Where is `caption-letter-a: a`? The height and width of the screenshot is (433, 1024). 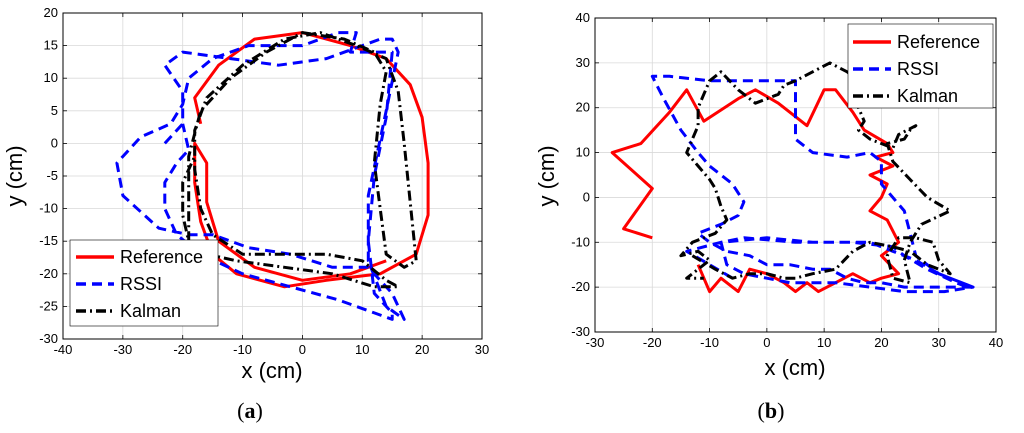
caption-letter-a: a is located at coordinates (250, 410).